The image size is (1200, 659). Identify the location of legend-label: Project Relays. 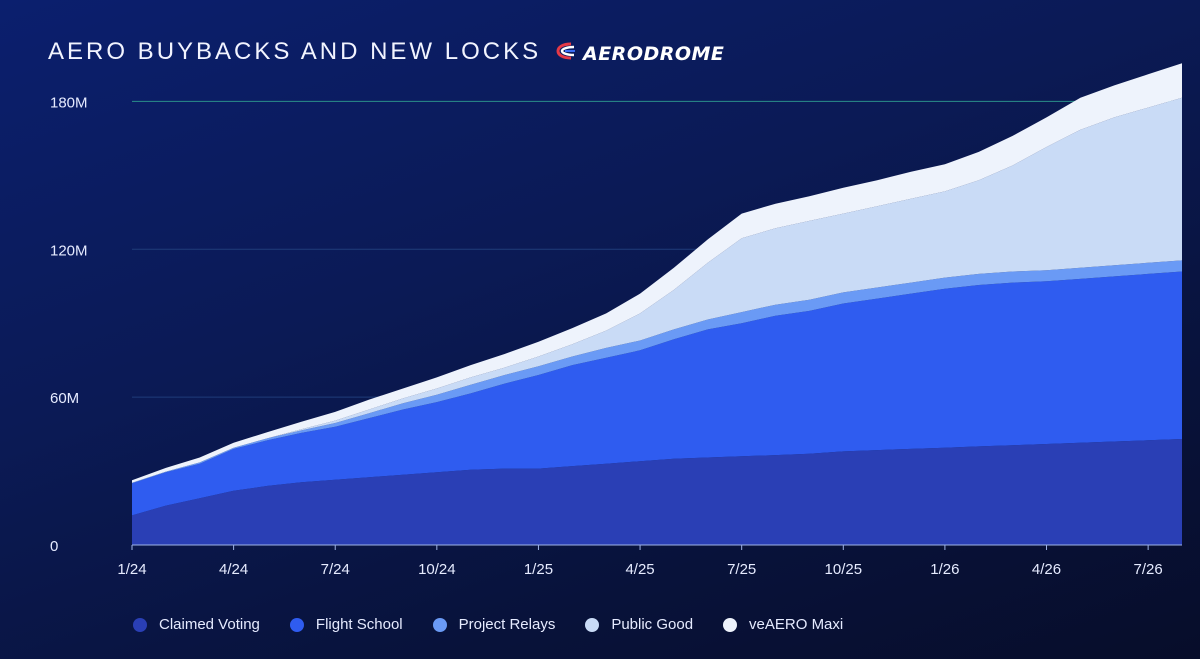
(507, 624).